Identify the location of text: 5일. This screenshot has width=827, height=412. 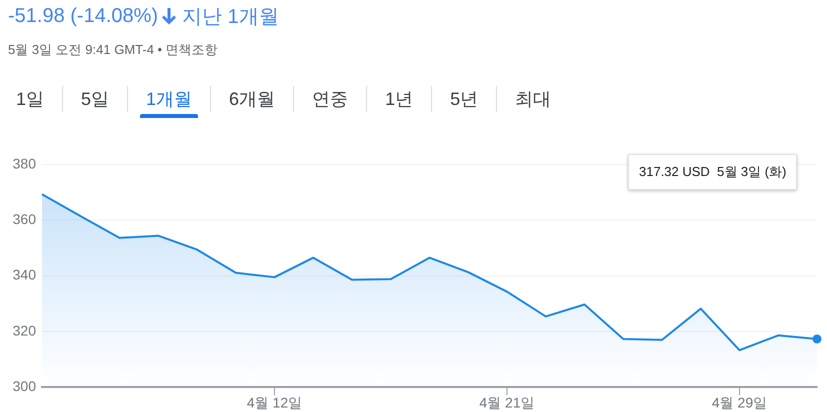
(95, 99).